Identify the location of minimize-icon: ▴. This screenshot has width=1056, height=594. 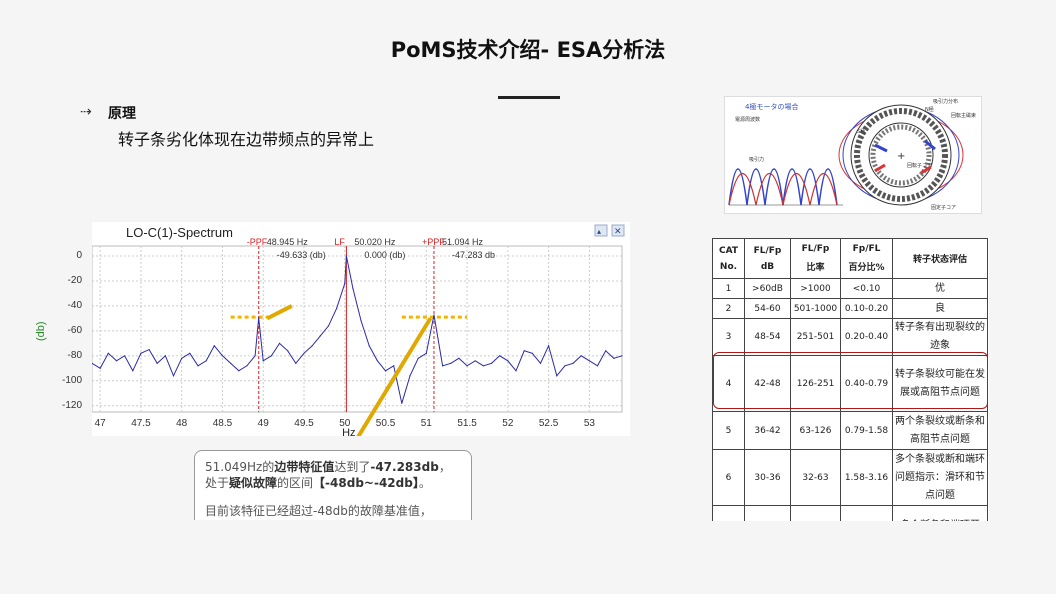
(599, 231).